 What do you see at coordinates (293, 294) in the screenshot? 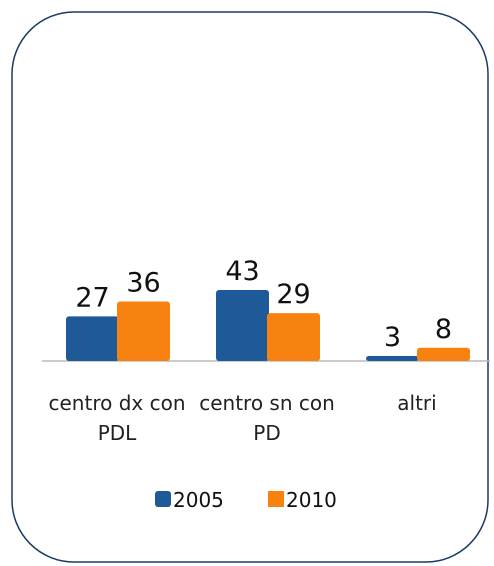
I see `value-label: 29` at bounding box center [293, 294].